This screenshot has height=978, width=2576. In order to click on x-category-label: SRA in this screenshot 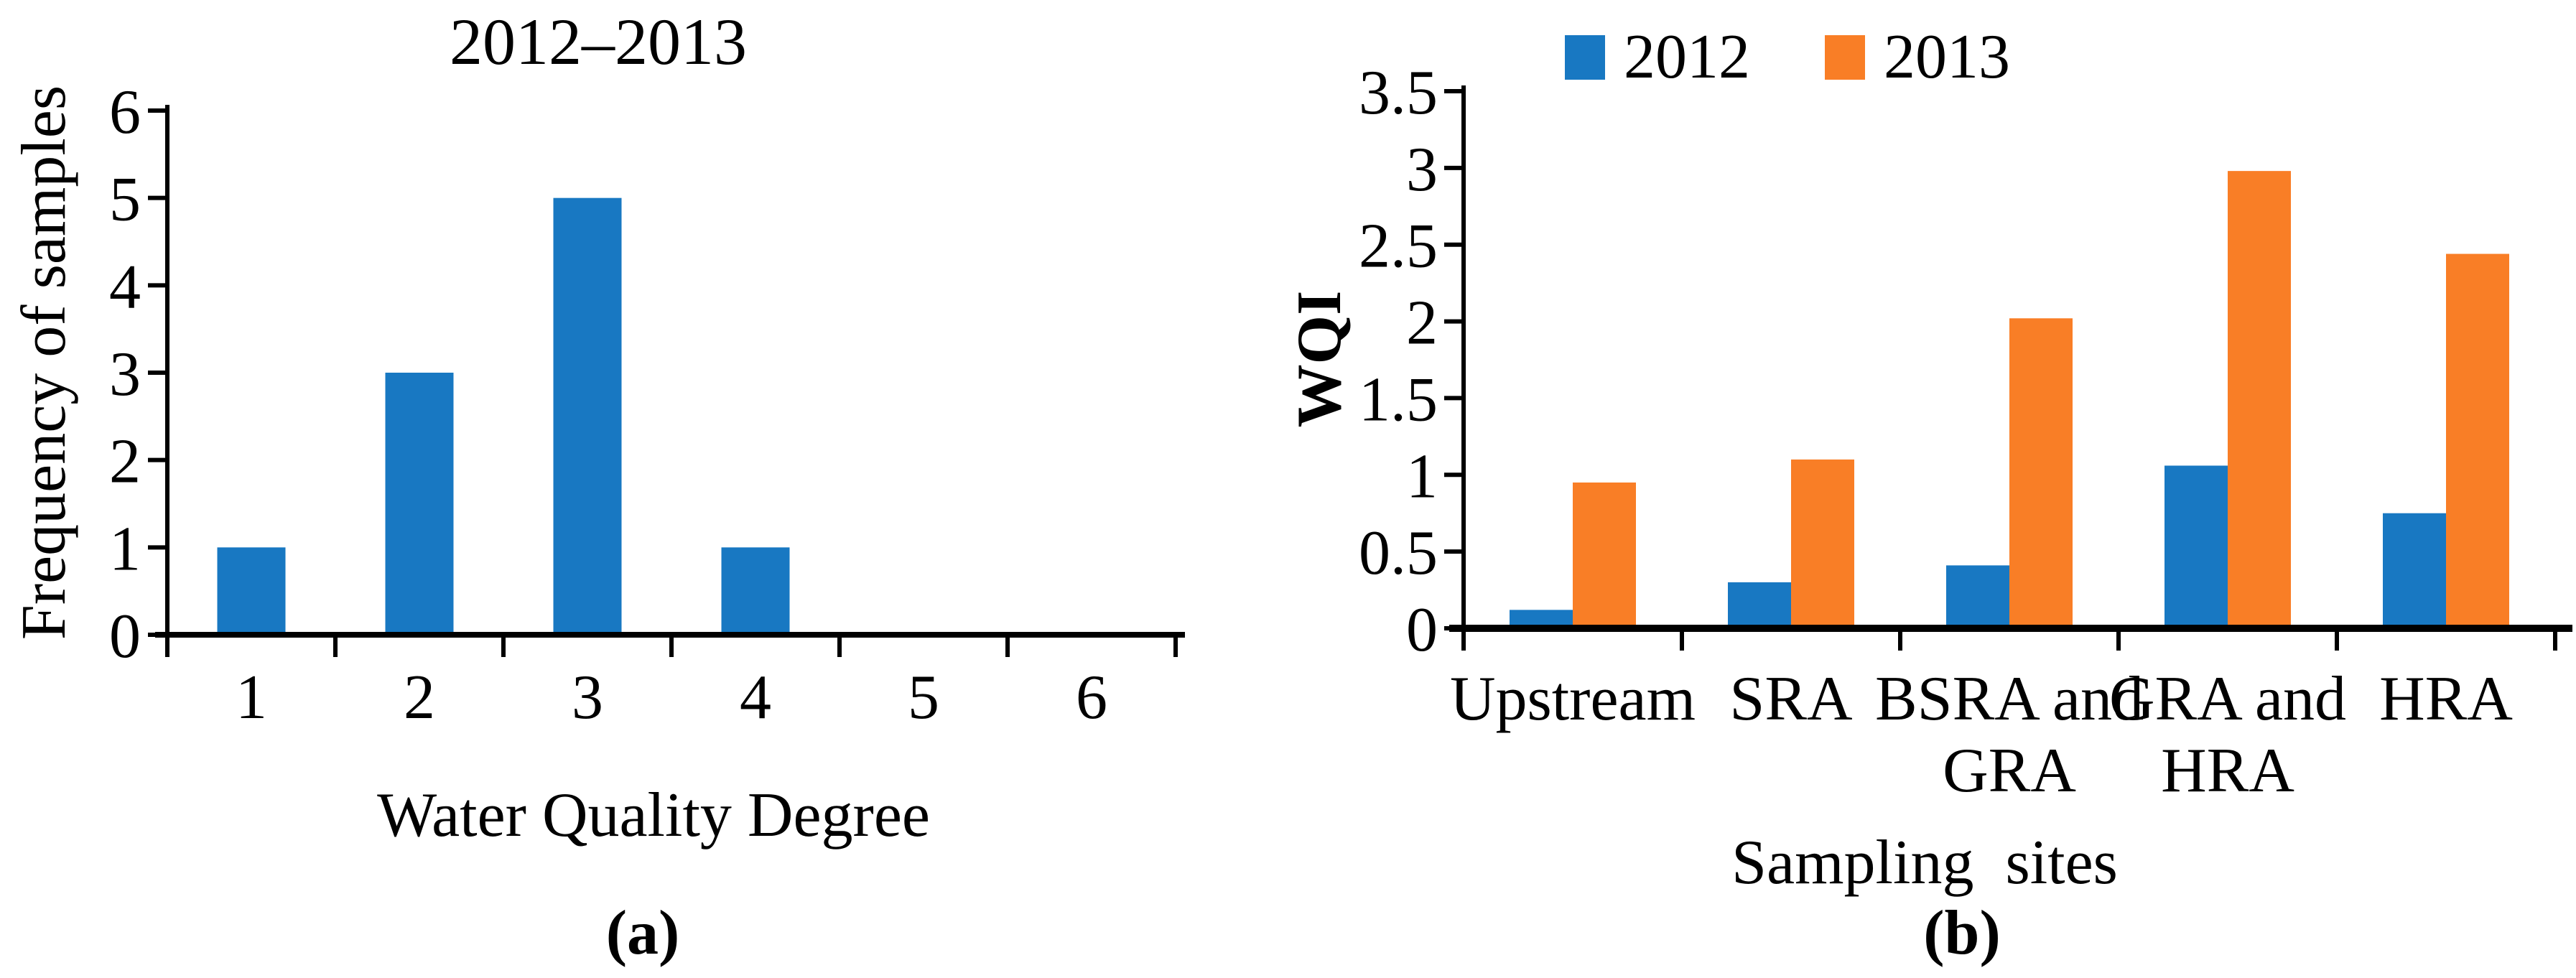, I will do `click(1790, 699)`.